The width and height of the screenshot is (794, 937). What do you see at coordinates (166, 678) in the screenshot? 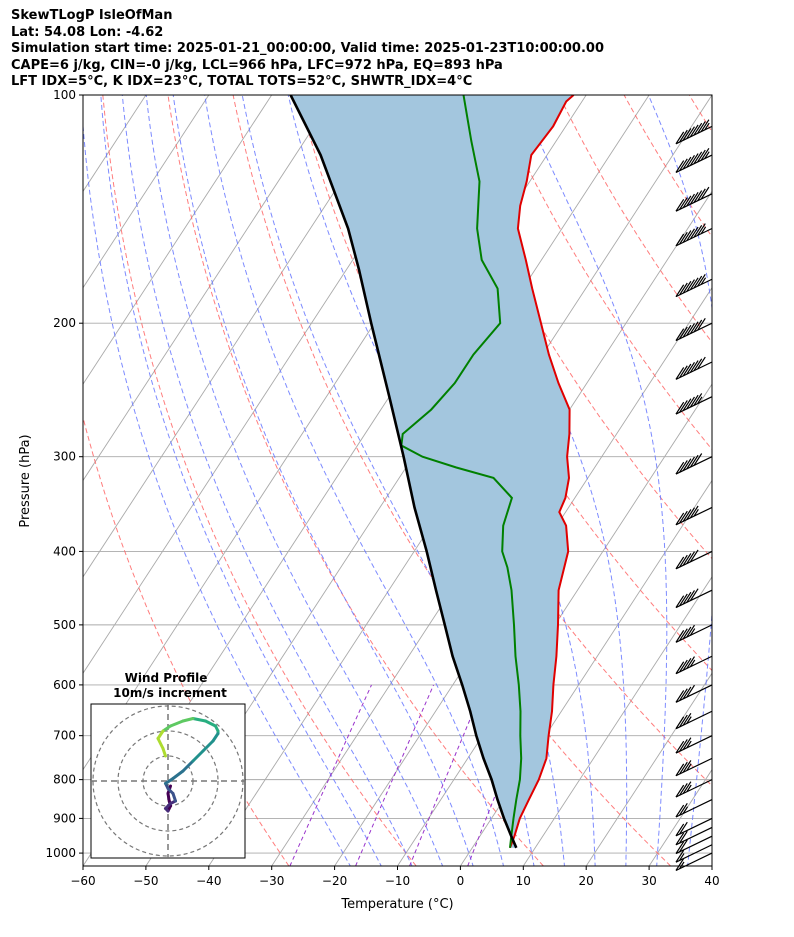
I see `hodograph-title: Wind Profile` at bounding box center [166, 678].